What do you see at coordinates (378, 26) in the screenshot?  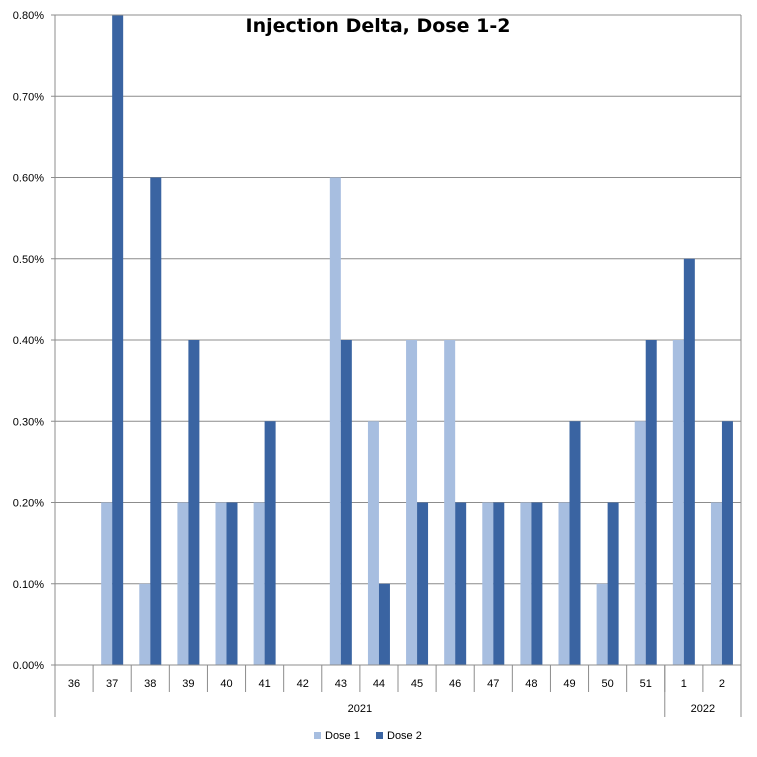 I see `chart-title: Injection Delta, Dose 1-2` at bounding box center [378, 26].